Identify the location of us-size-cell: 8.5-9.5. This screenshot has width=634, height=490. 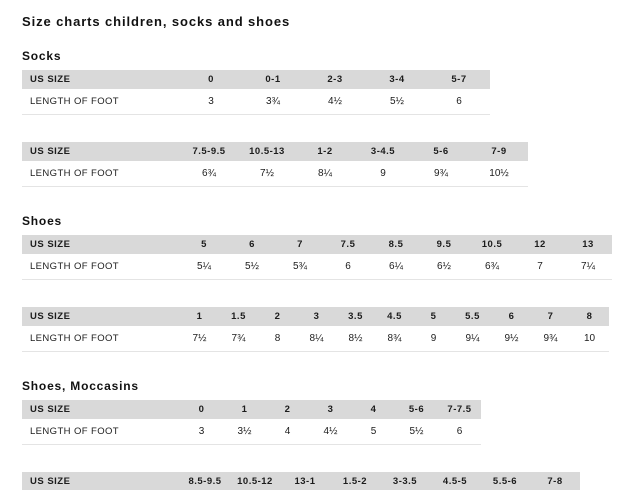
(205, 481).